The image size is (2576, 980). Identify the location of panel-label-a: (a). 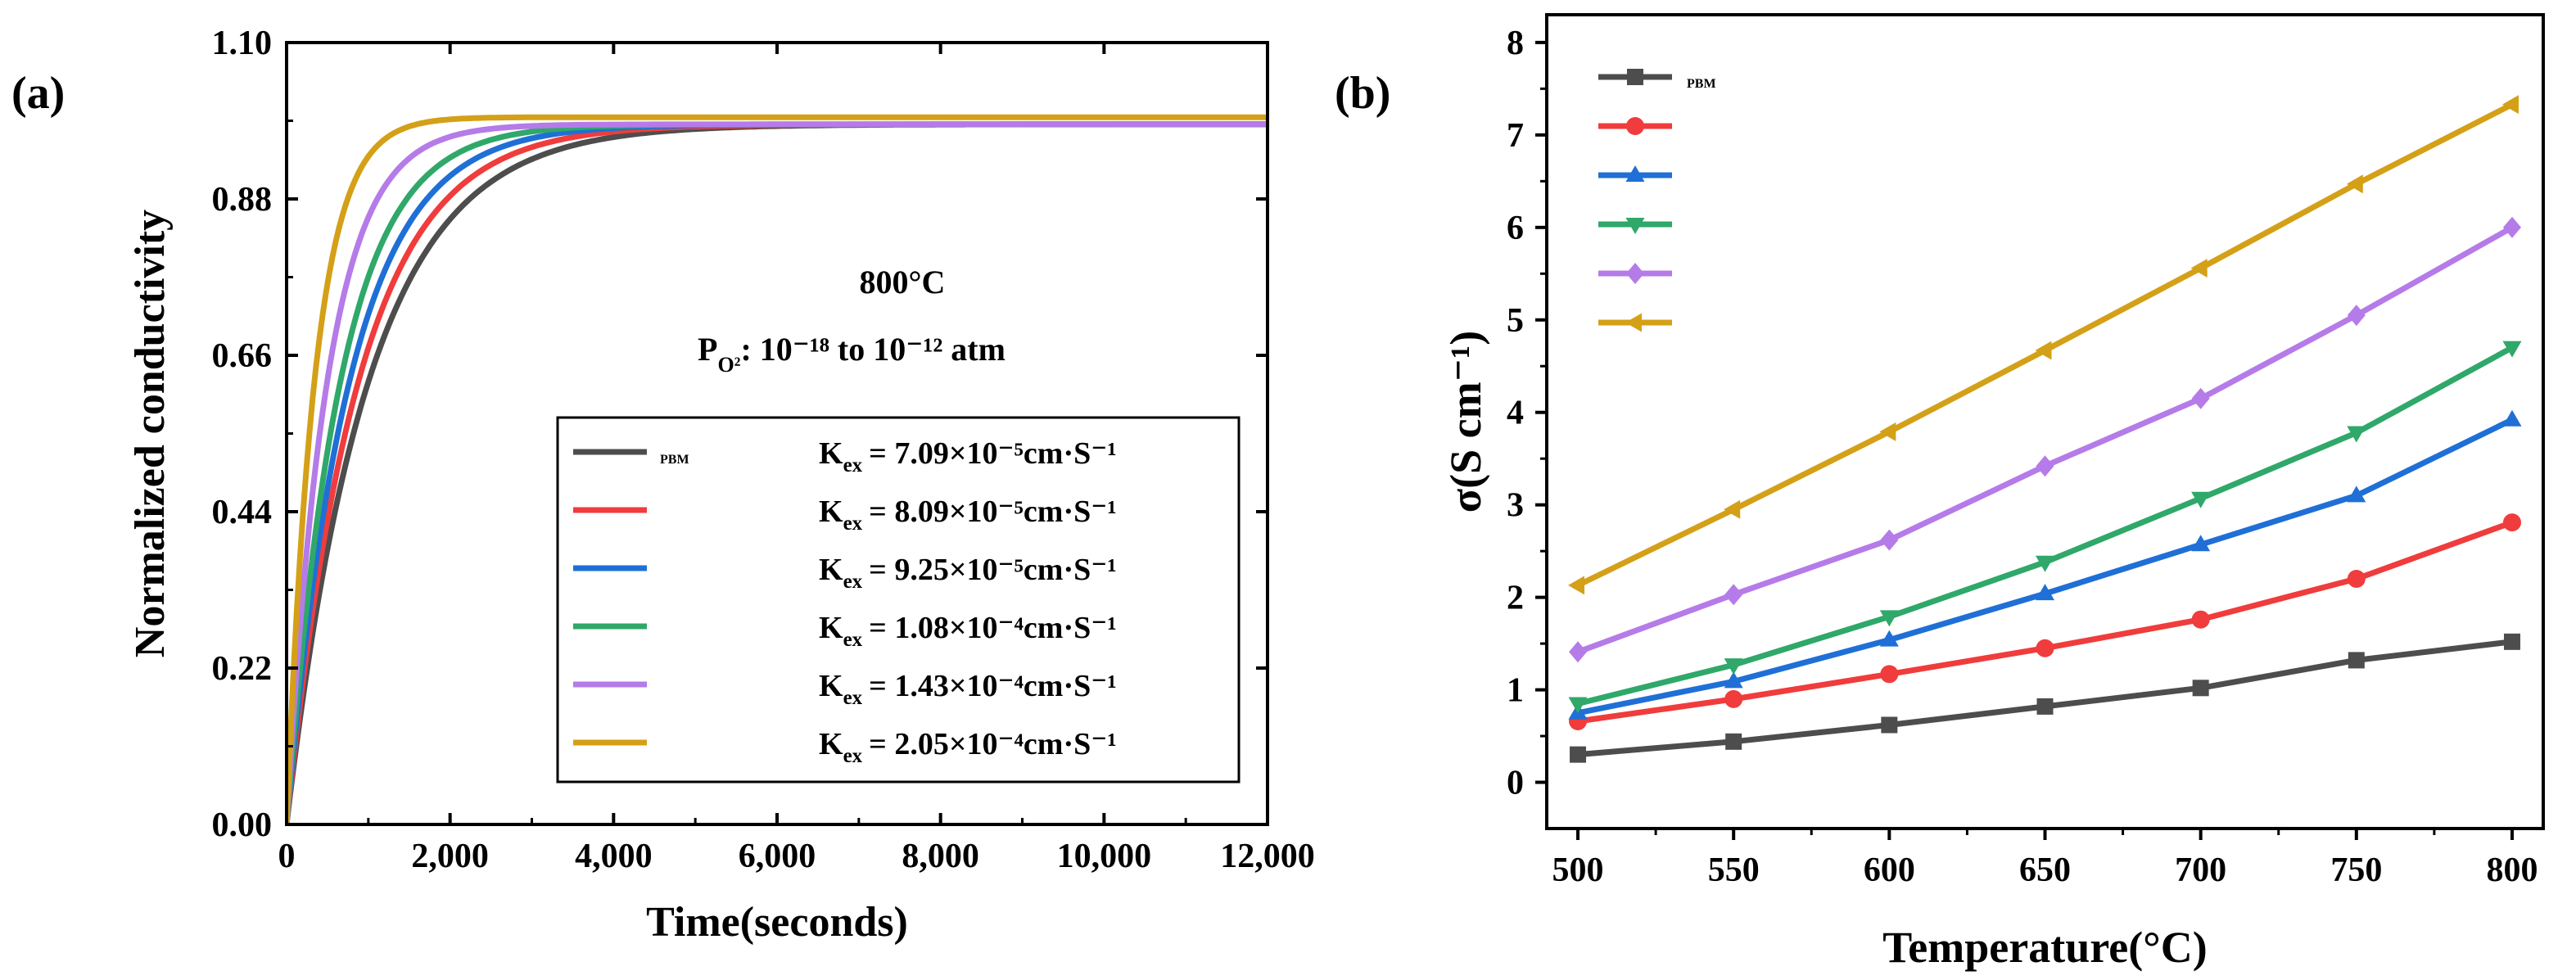
(38, 93).